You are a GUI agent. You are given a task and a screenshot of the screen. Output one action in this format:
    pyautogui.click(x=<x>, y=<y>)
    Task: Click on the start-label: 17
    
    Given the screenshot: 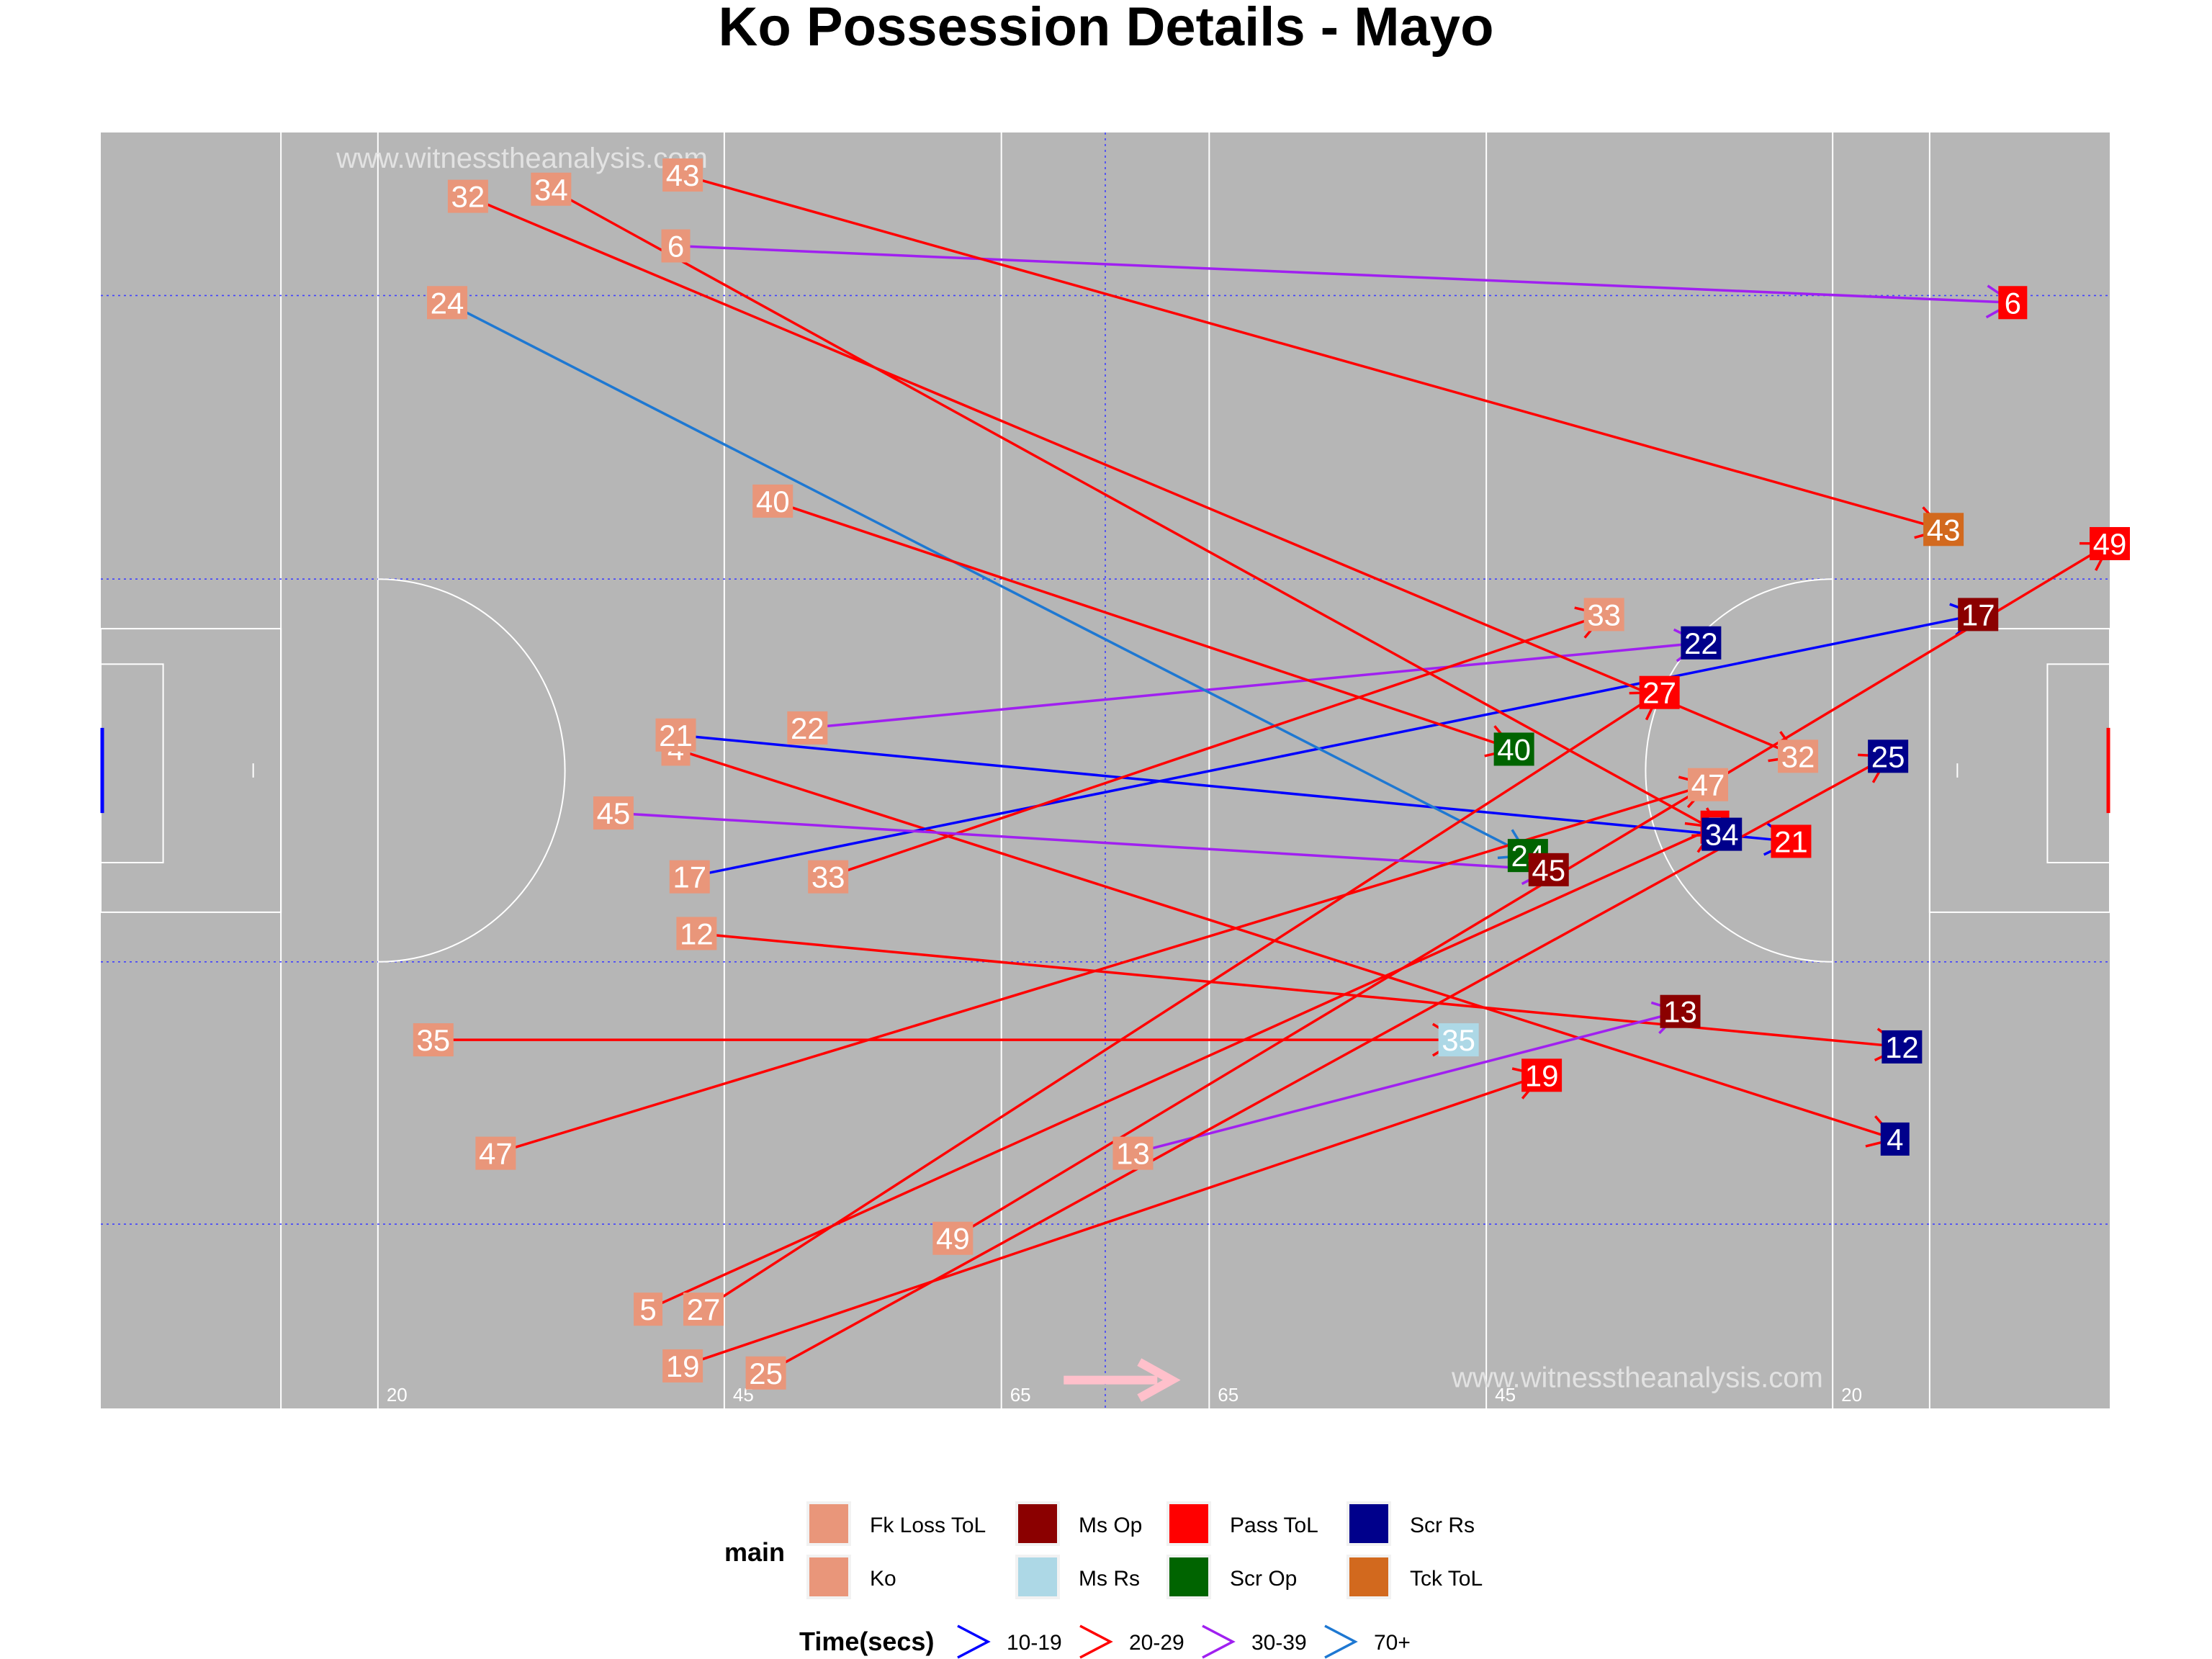 What is the action you would take?
    pyautogui.click(x=689, y=877)
    